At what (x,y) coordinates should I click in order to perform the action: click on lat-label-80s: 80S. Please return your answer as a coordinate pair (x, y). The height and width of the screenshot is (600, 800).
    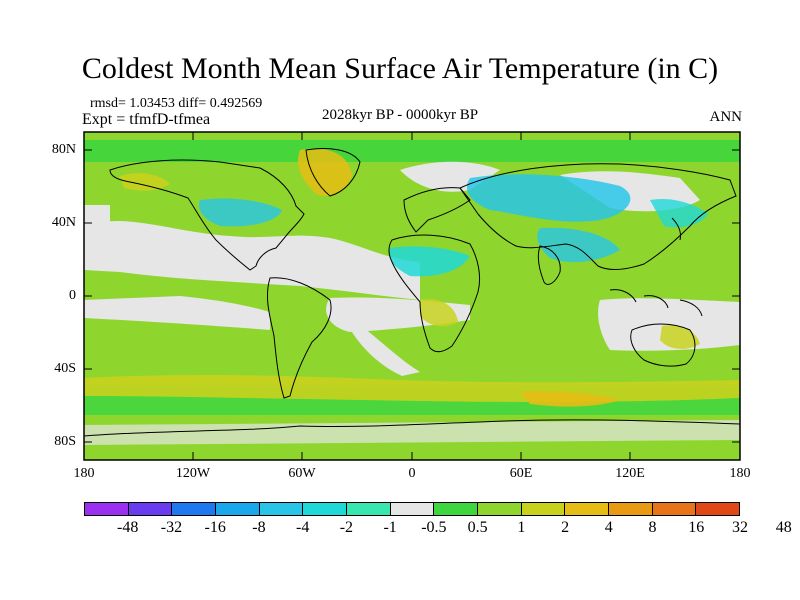
    Looking at the image, I should click on (65, 441).